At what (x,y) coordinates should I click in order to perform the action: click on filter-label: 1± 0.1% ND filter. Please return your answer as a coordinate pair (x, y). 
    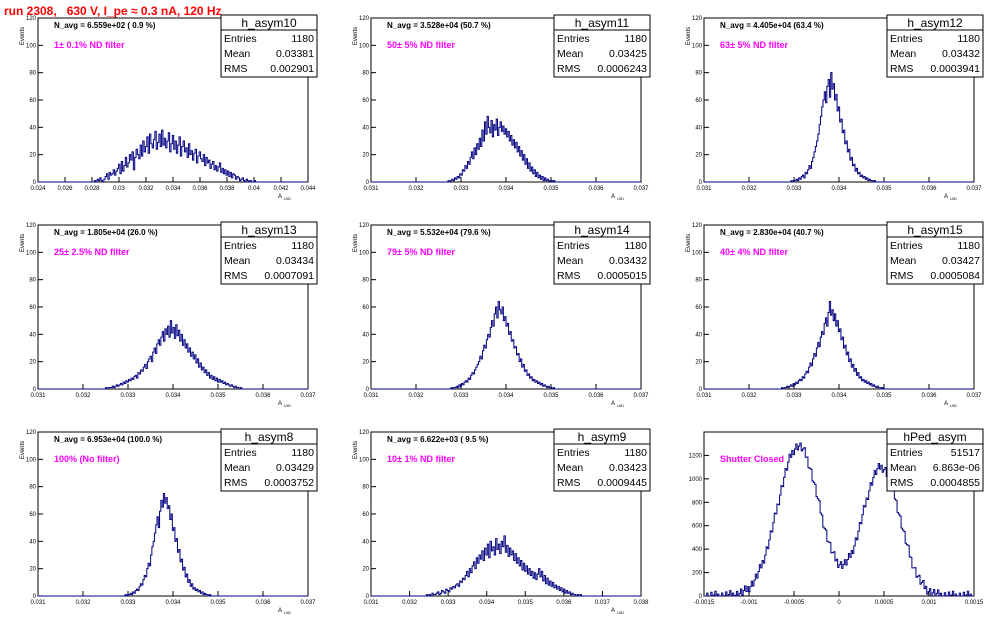
    Looking at the image, I should click on (89, 45).